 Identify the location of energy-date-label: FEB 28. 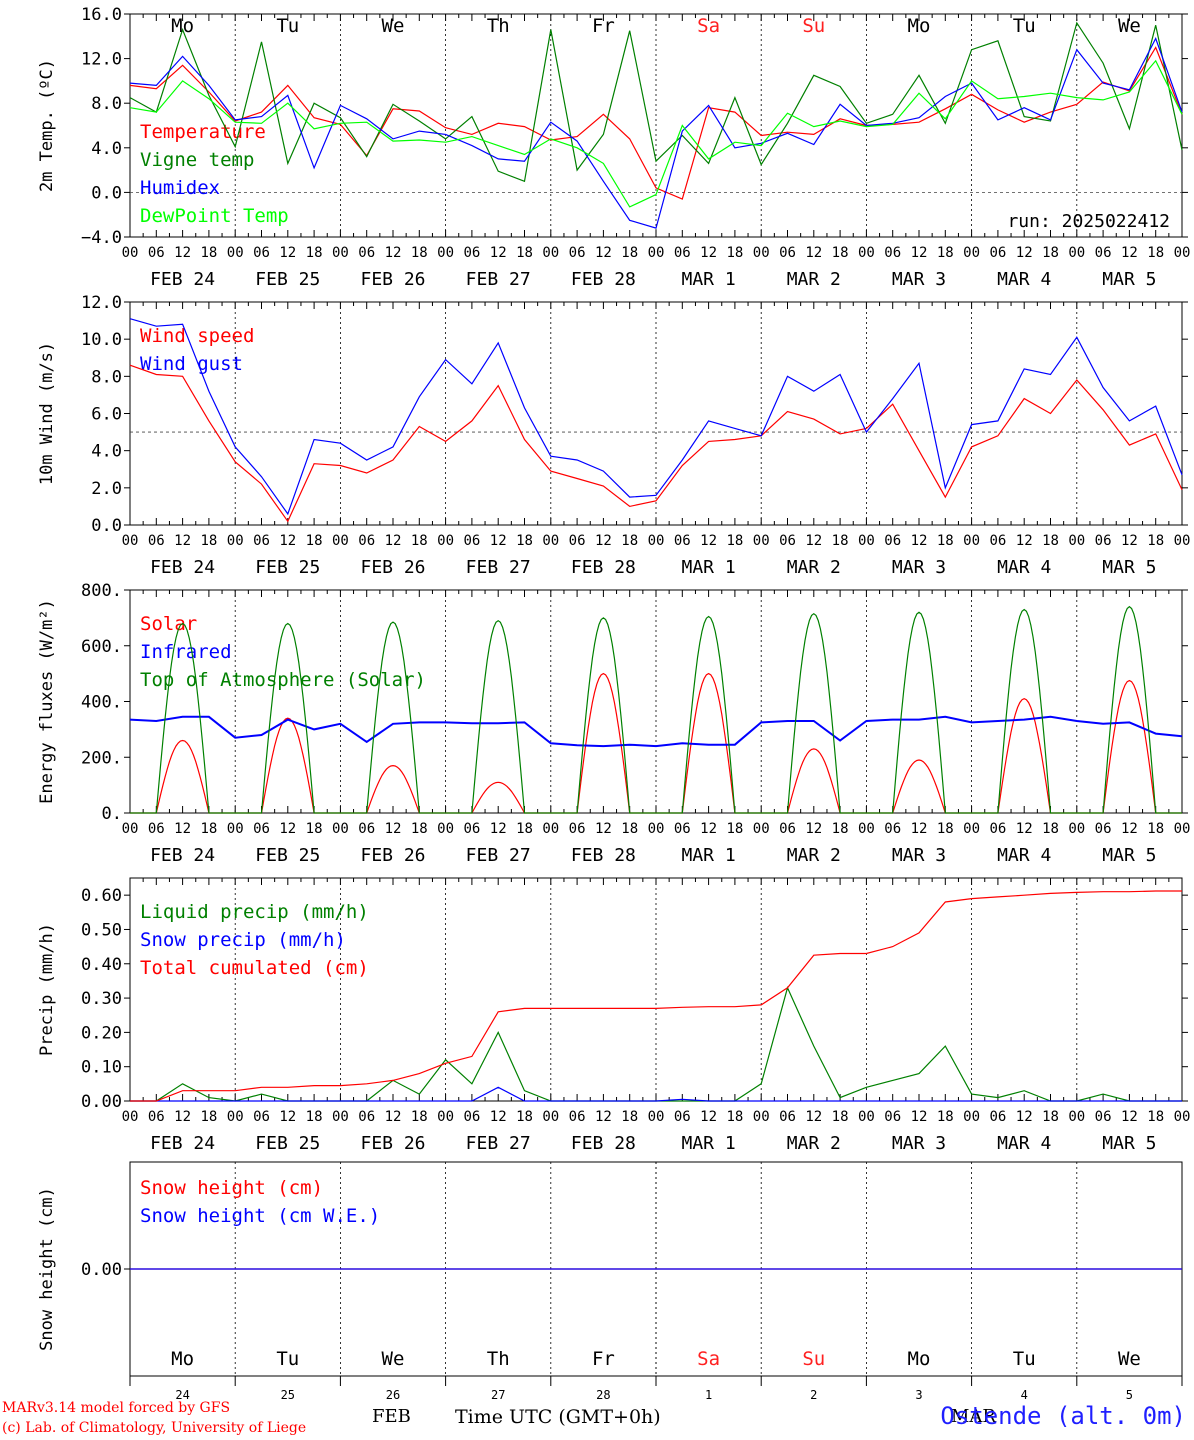
(603, 855).